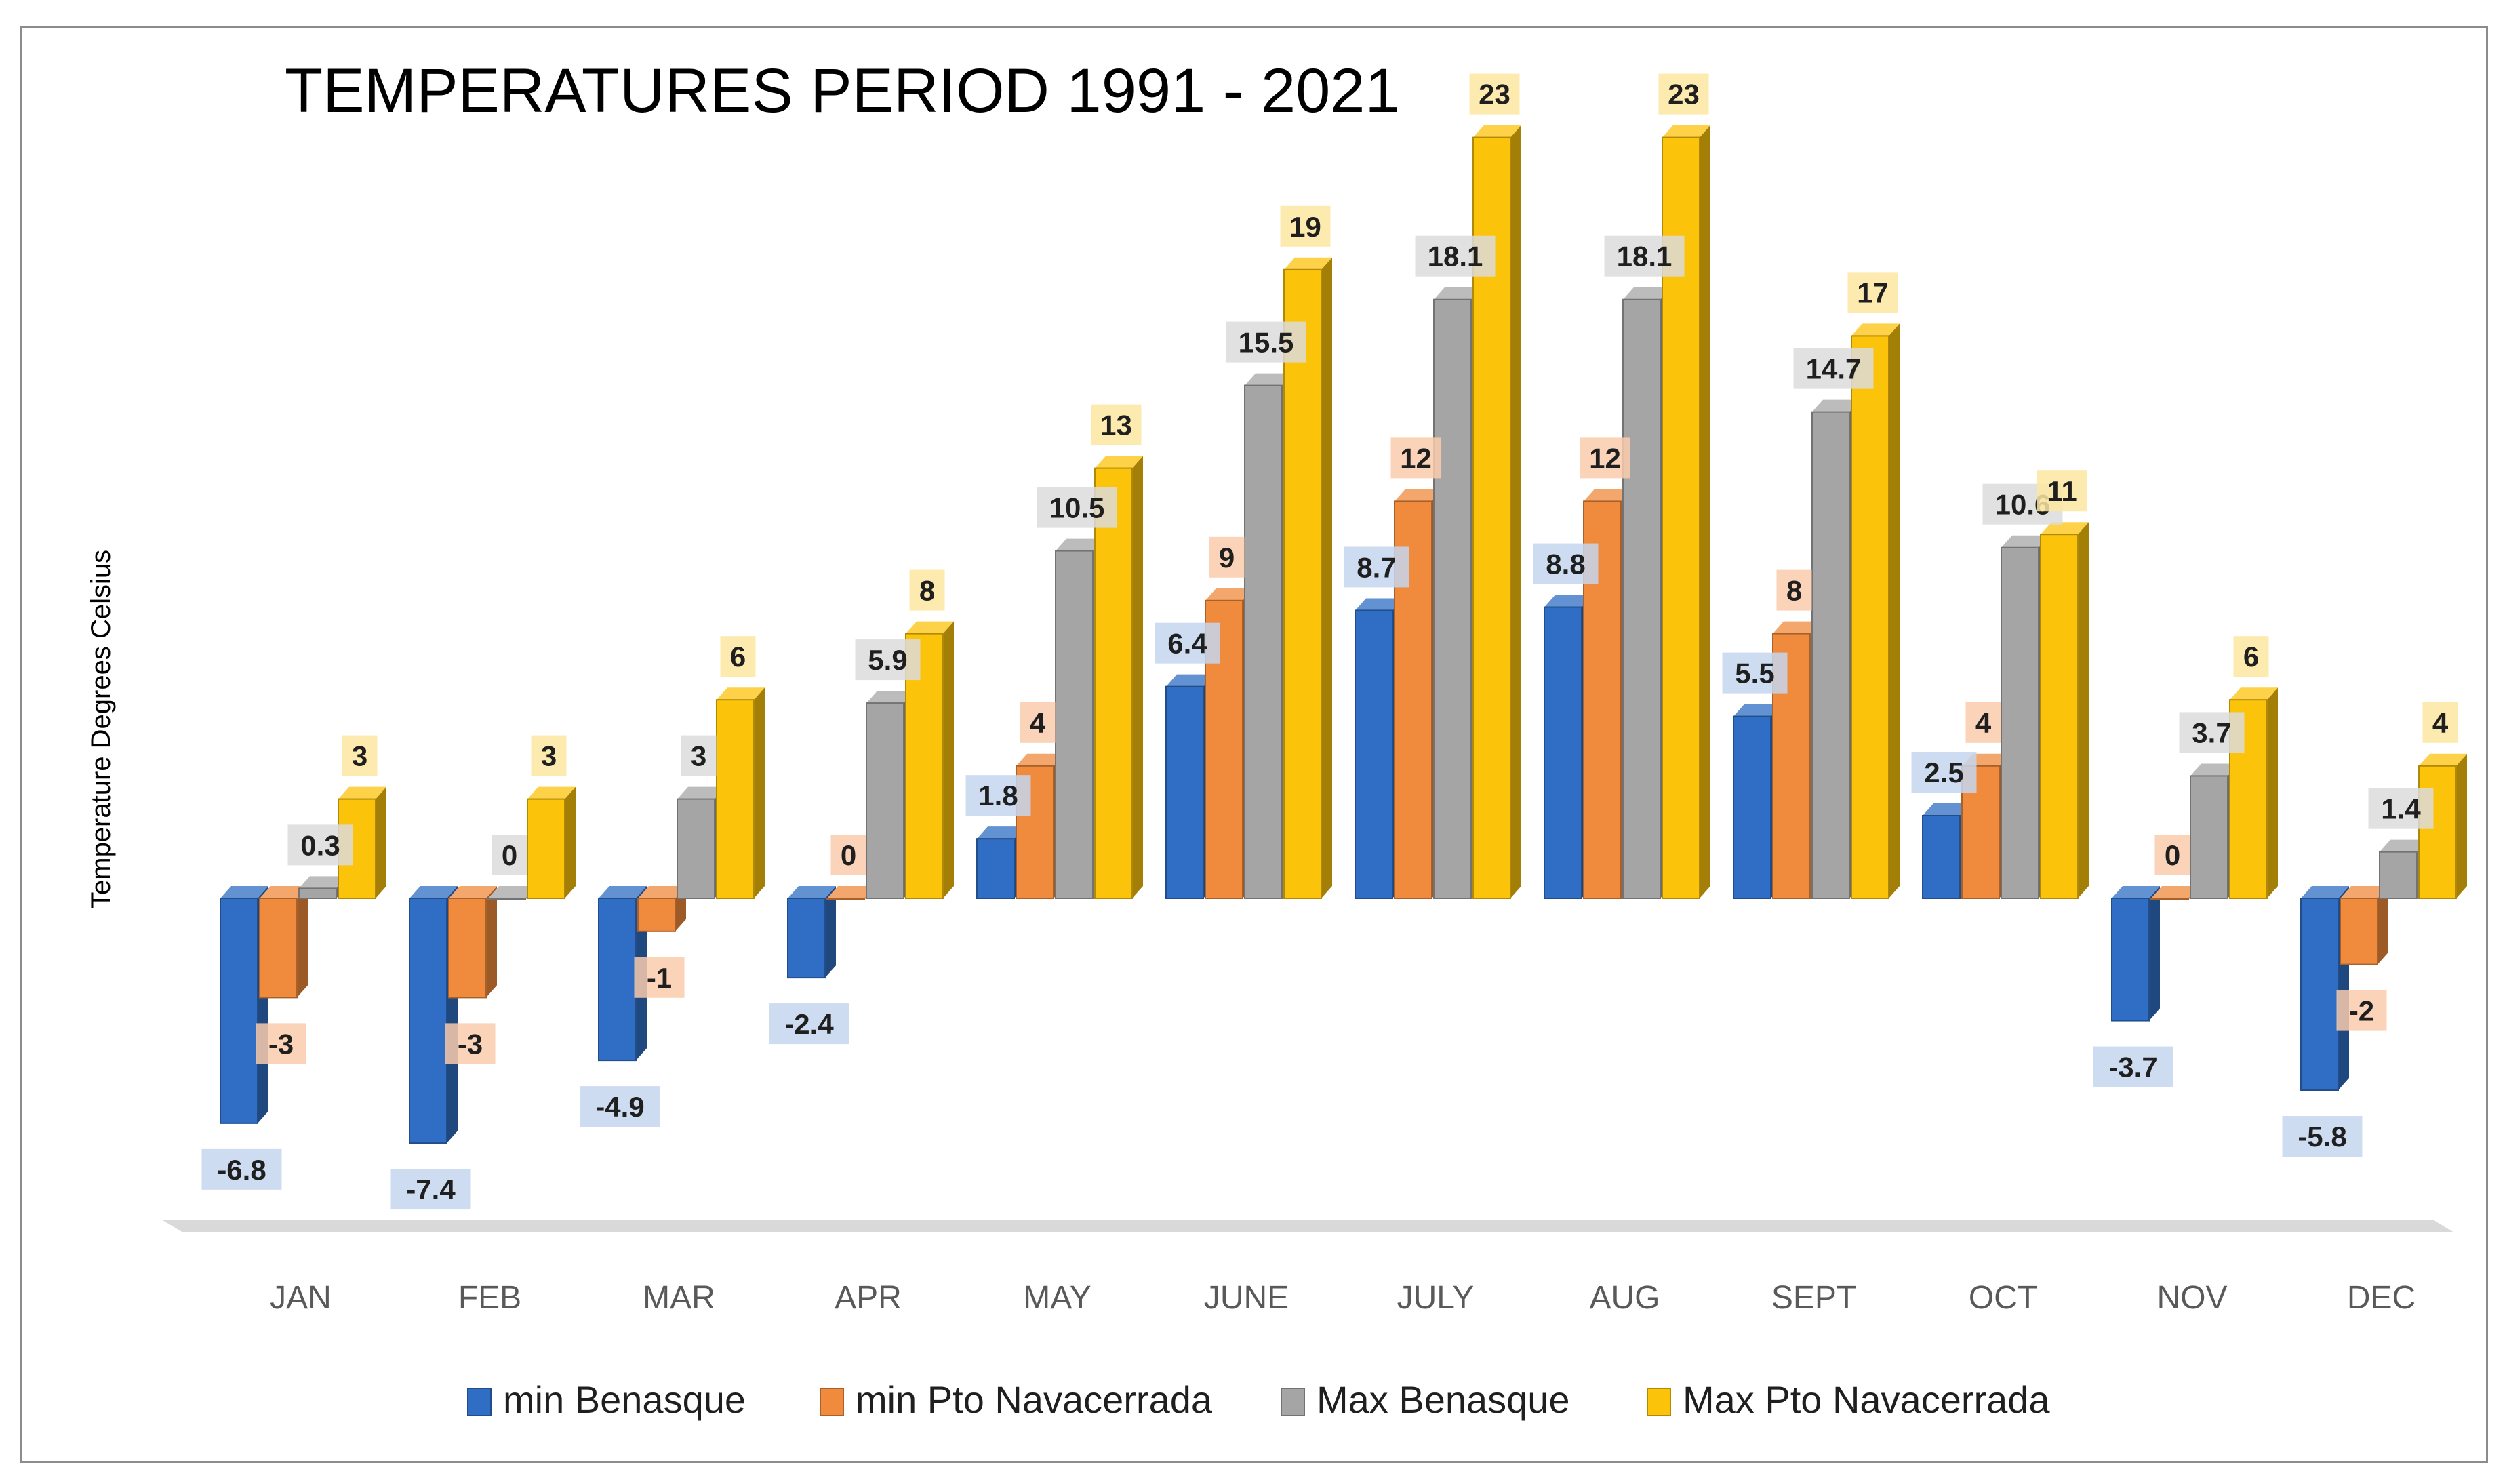 Image resolution: width=2507 pixels, height=1484 pixels. I want to click on data-label-dec-series-4: 4, so click(2440, 722).